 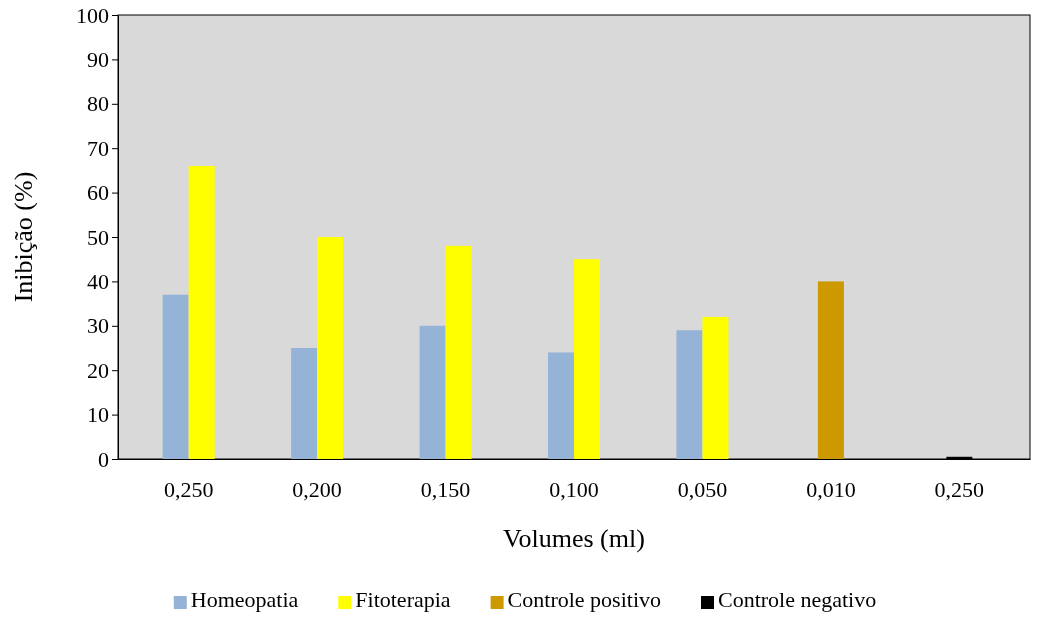 I want to click on y-tick-label: 90, so click(x=98, y=59).